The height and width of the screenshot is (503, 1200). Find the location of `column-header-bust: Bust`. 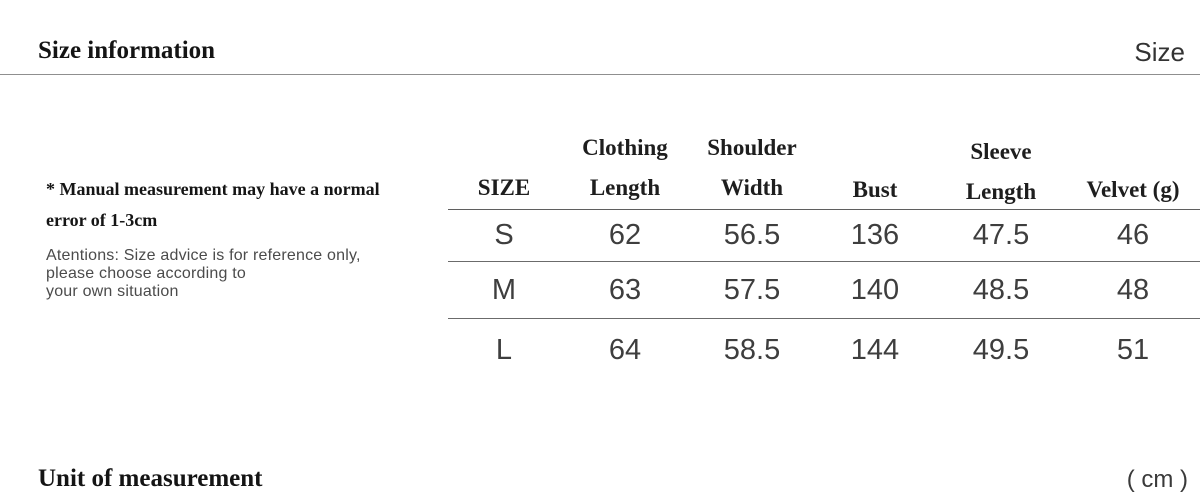

column-header-bust: Bust is located at coordinates (875, 167).